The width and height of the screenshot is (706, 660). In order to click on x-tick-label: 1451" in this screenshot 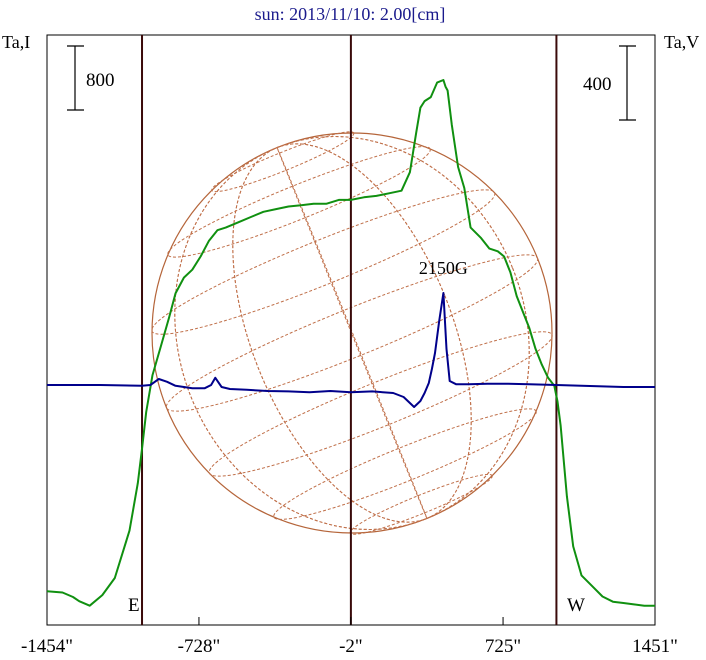, I will do `click(655, 646)`.